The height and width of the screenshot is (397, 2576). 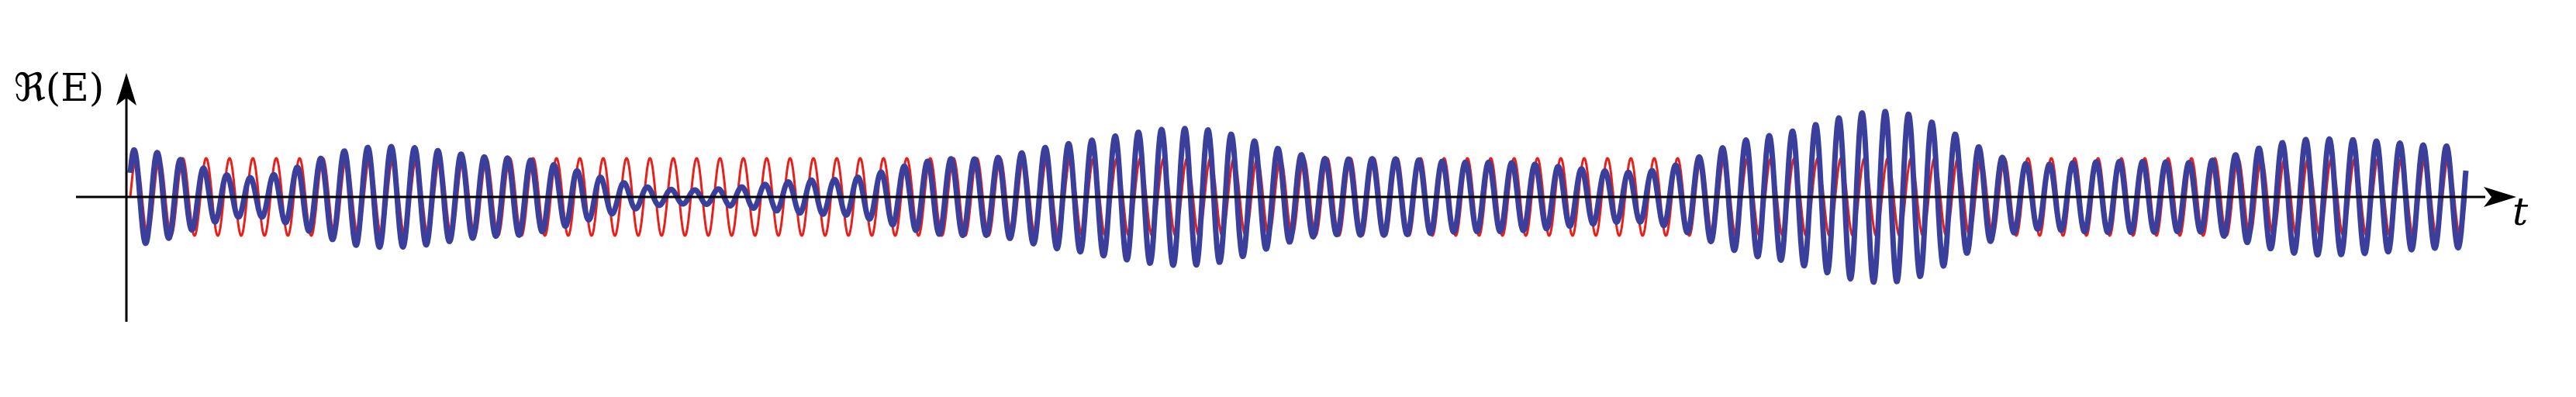 I want to click on x-axis-arrow-icon, so click(x=2500, y=197).